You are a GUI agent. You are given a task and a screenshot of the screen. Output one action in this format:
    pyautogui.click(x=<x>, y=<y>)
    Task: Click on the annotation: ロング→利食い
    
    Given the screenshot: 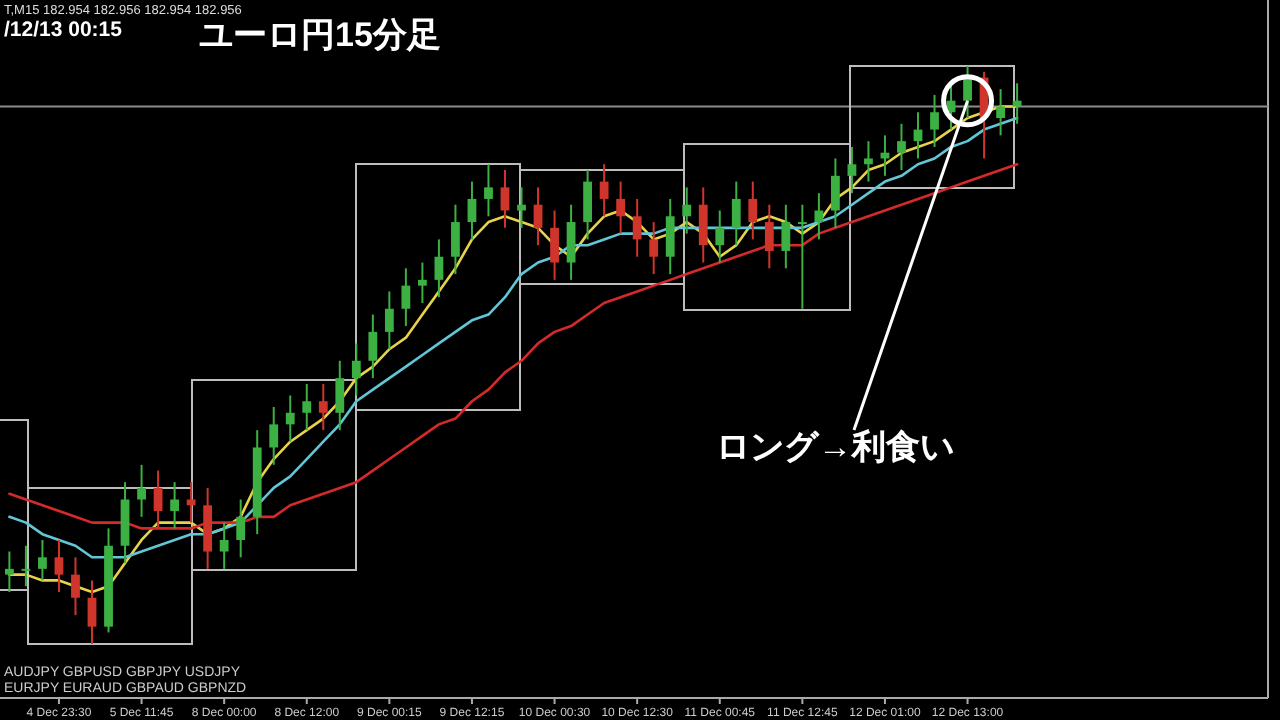 What is the action you would take?
    pyautogui.click(x=835, y=447)
    